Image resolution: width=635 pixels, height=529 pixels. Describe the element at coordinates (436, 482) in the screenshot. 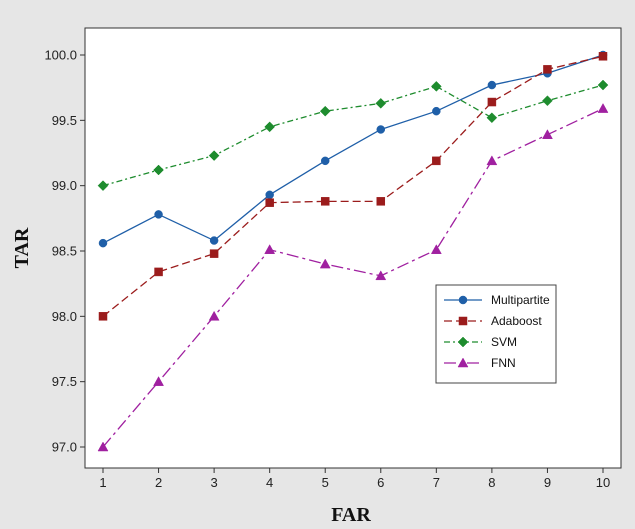

I see `x-tick-label: 7` at that location.